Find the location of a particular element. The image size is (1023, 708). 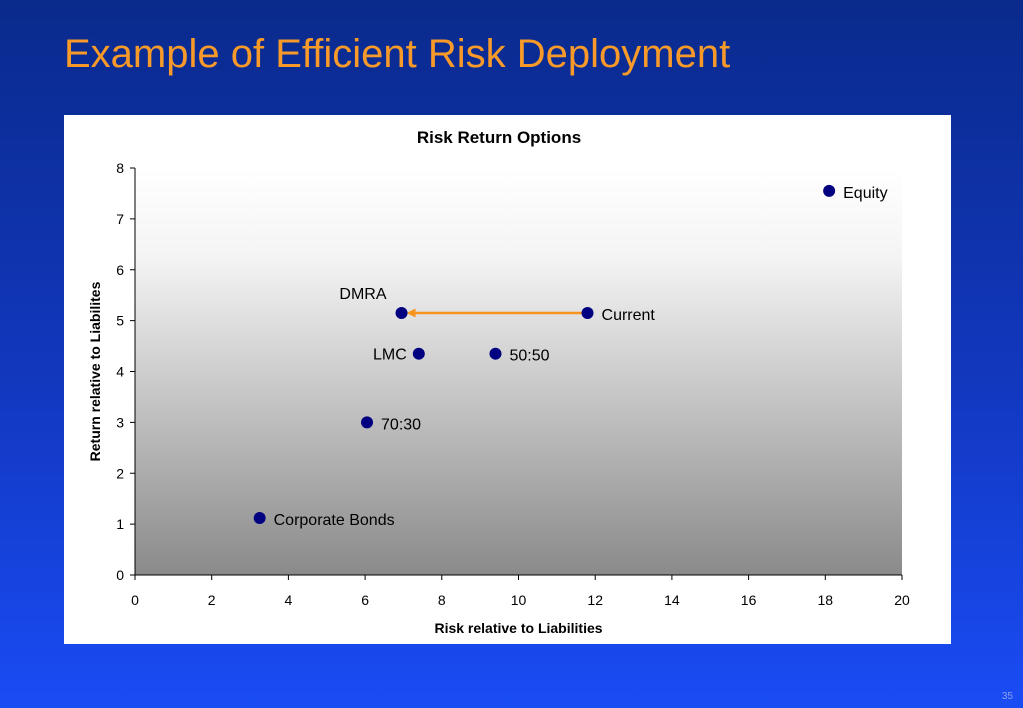

data-label: 70:30 is located at coordinates (401, 424).